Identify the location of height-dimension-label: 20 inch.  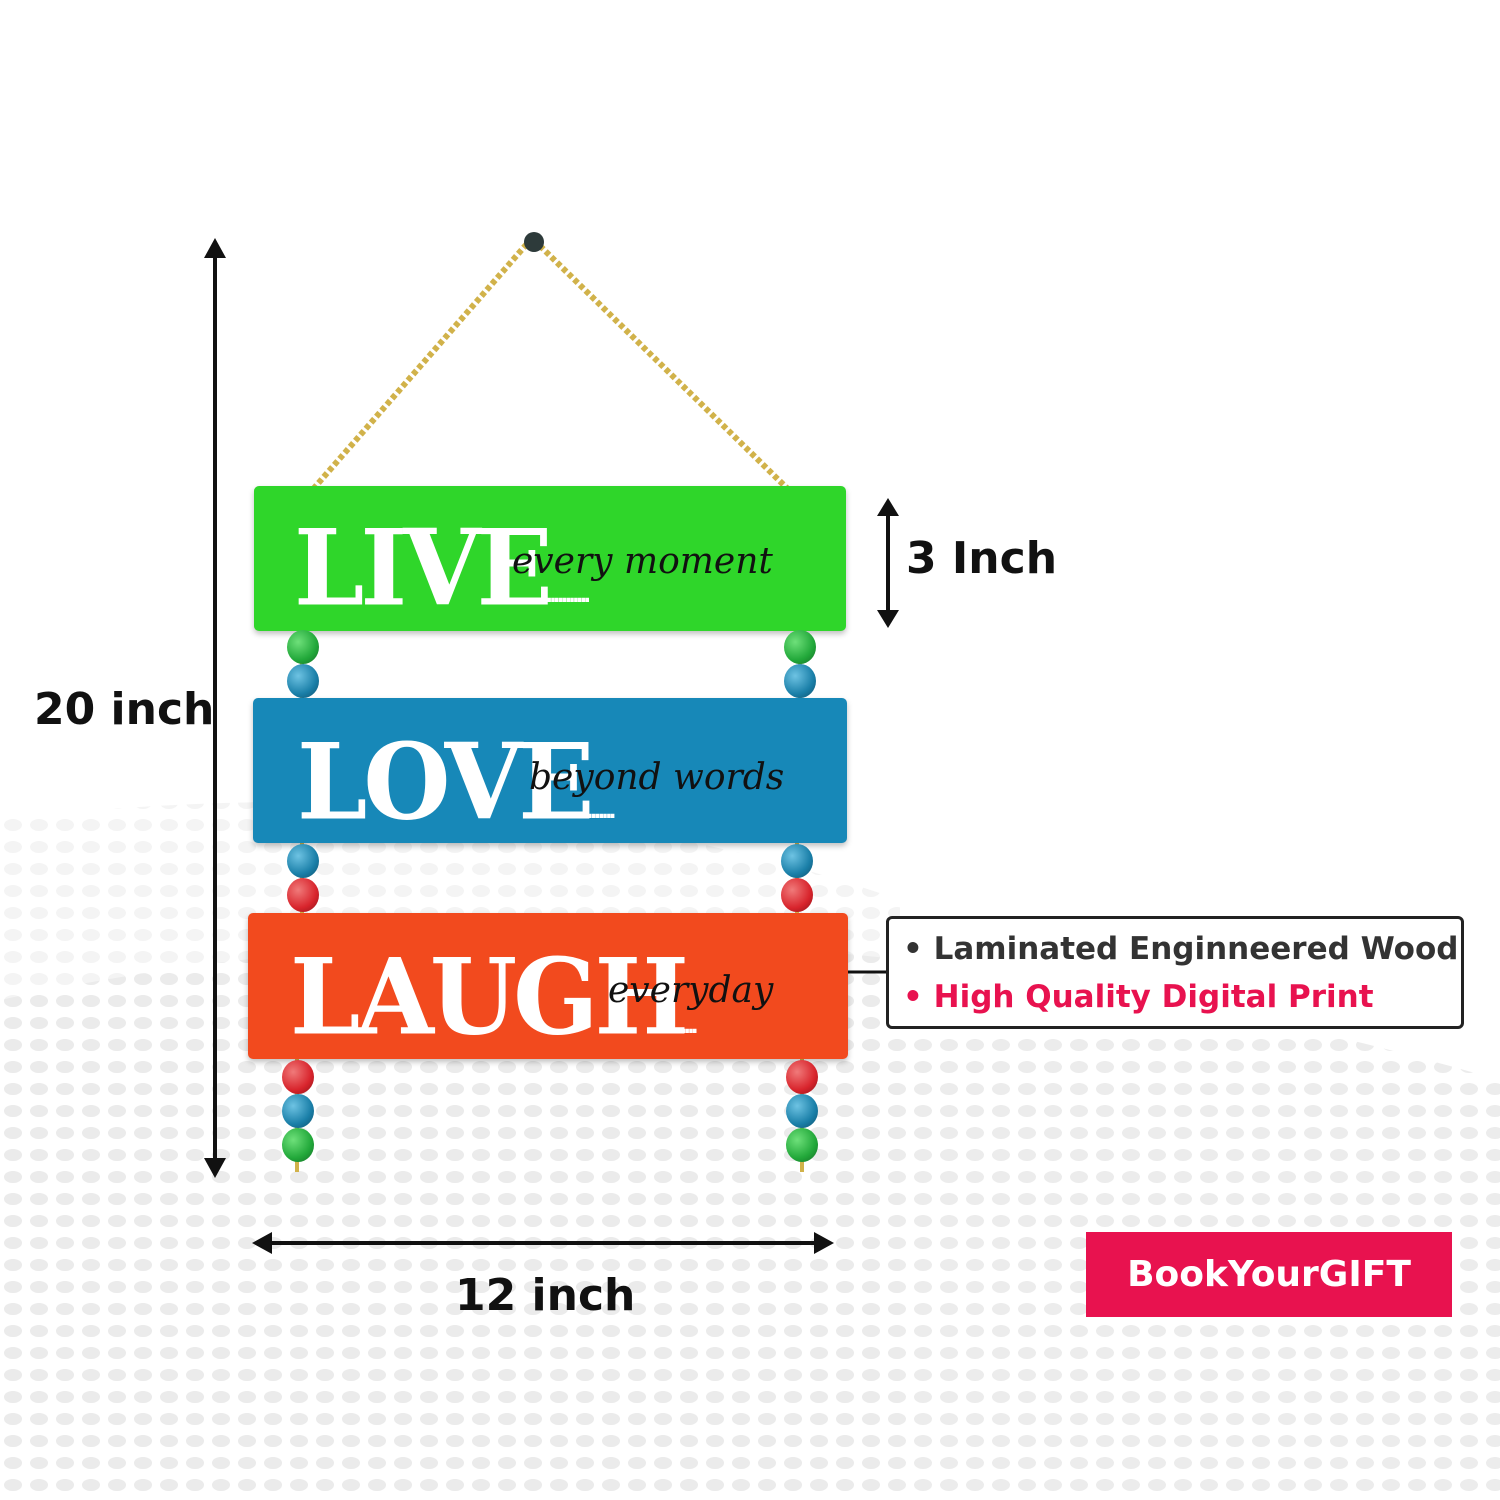
(124, 709).